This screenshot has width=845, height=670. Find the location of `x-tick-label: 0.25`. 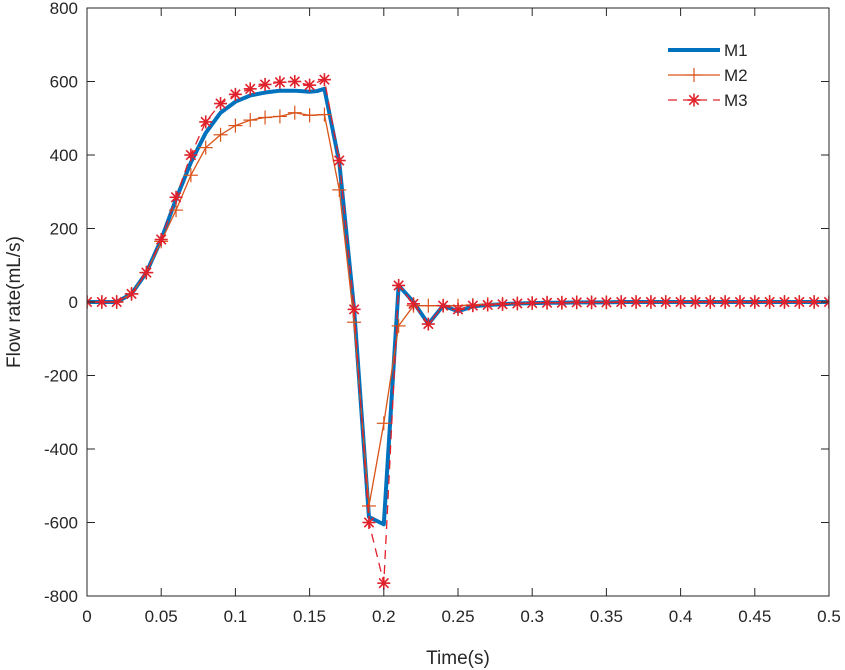

x-tick-label: 0.25 is located at coordinates (457, 616).